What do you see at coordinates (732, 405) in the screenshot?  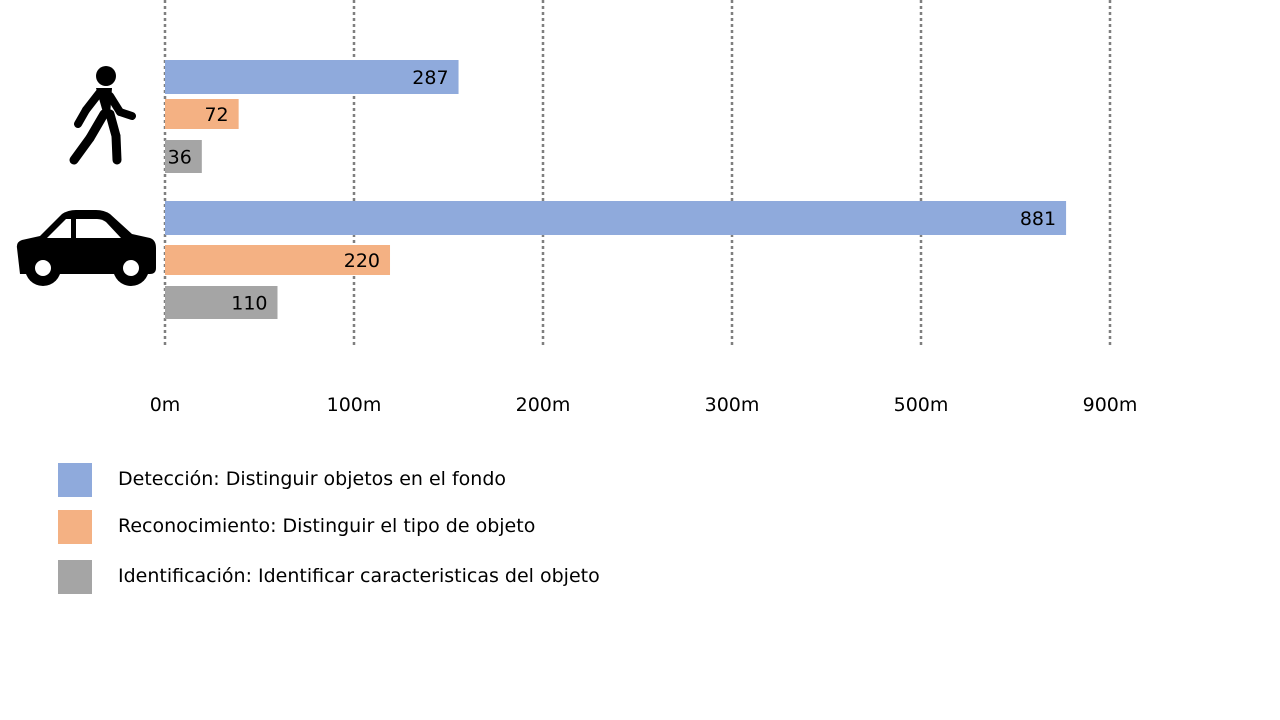 I see `x-tick-label: 300m` at bounding box center [732, 405].